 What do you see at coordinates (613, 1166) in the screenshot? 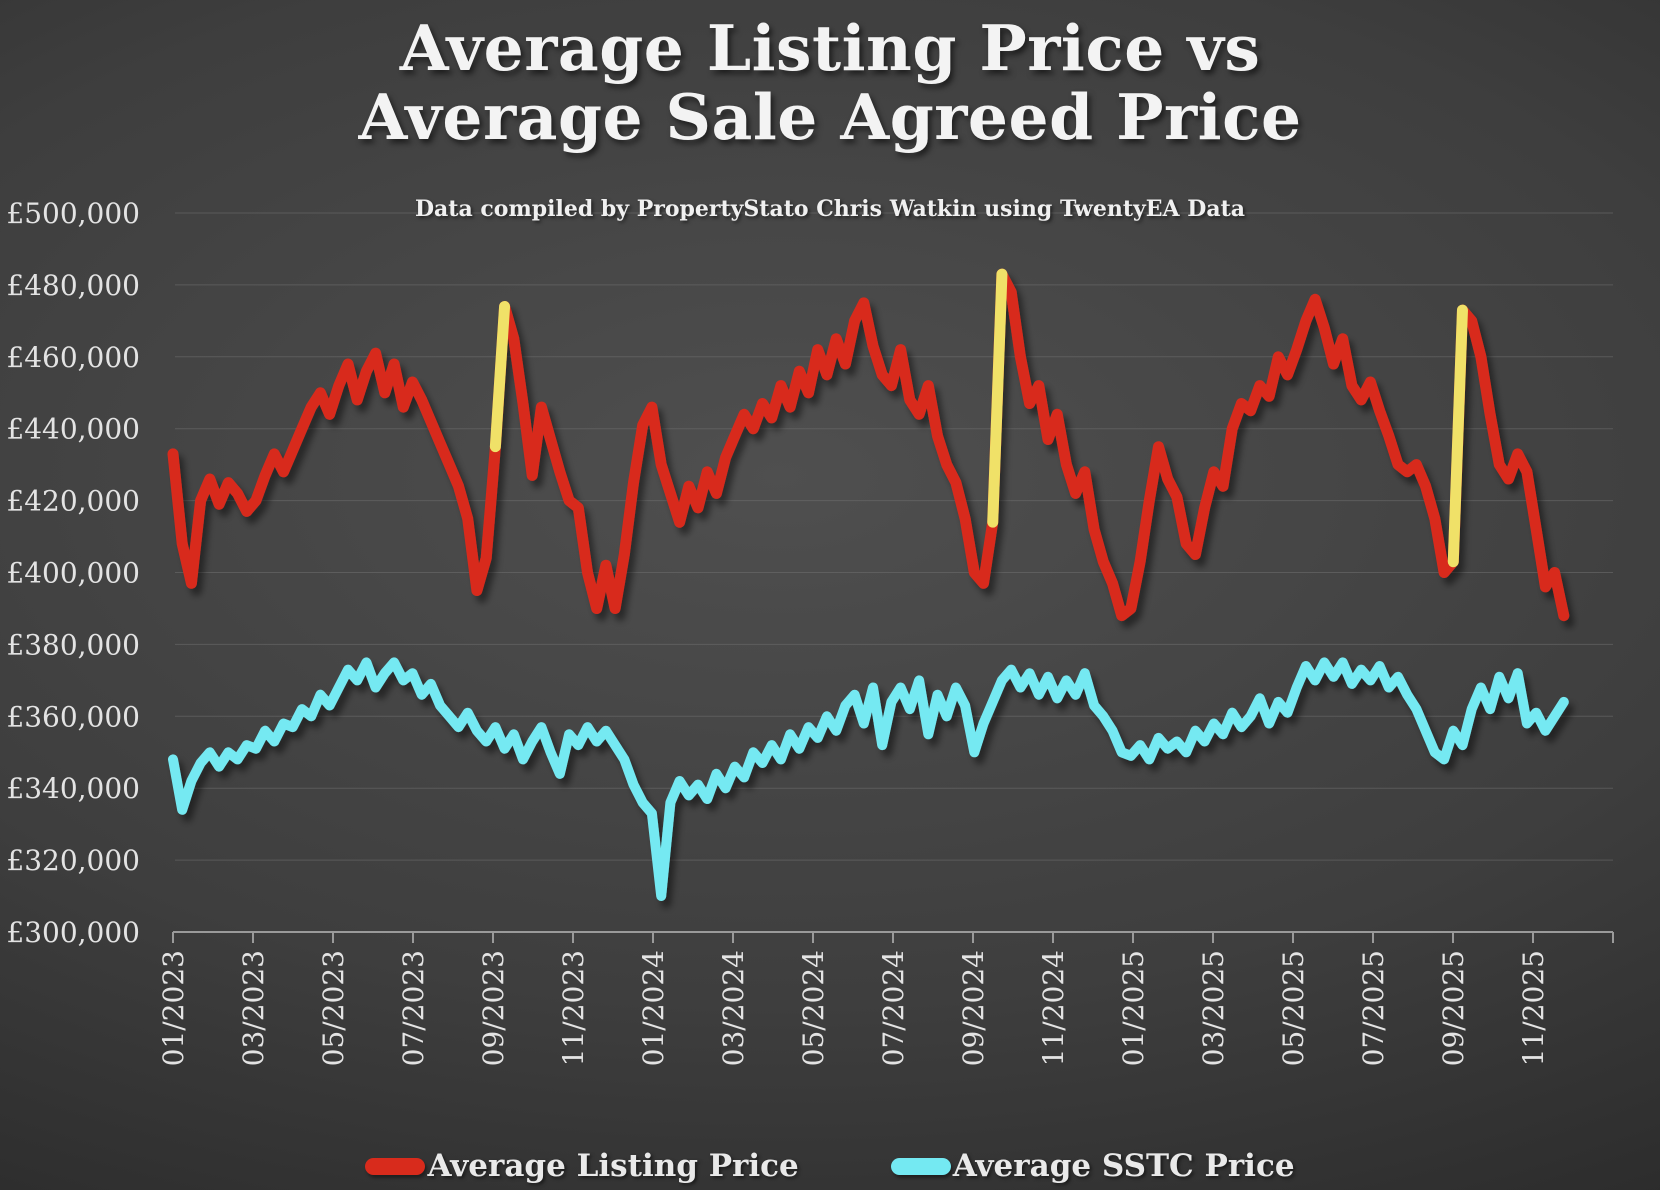
I see `legend-label-listing-price: Average Listing Price` at bounding box center [613, 1166].